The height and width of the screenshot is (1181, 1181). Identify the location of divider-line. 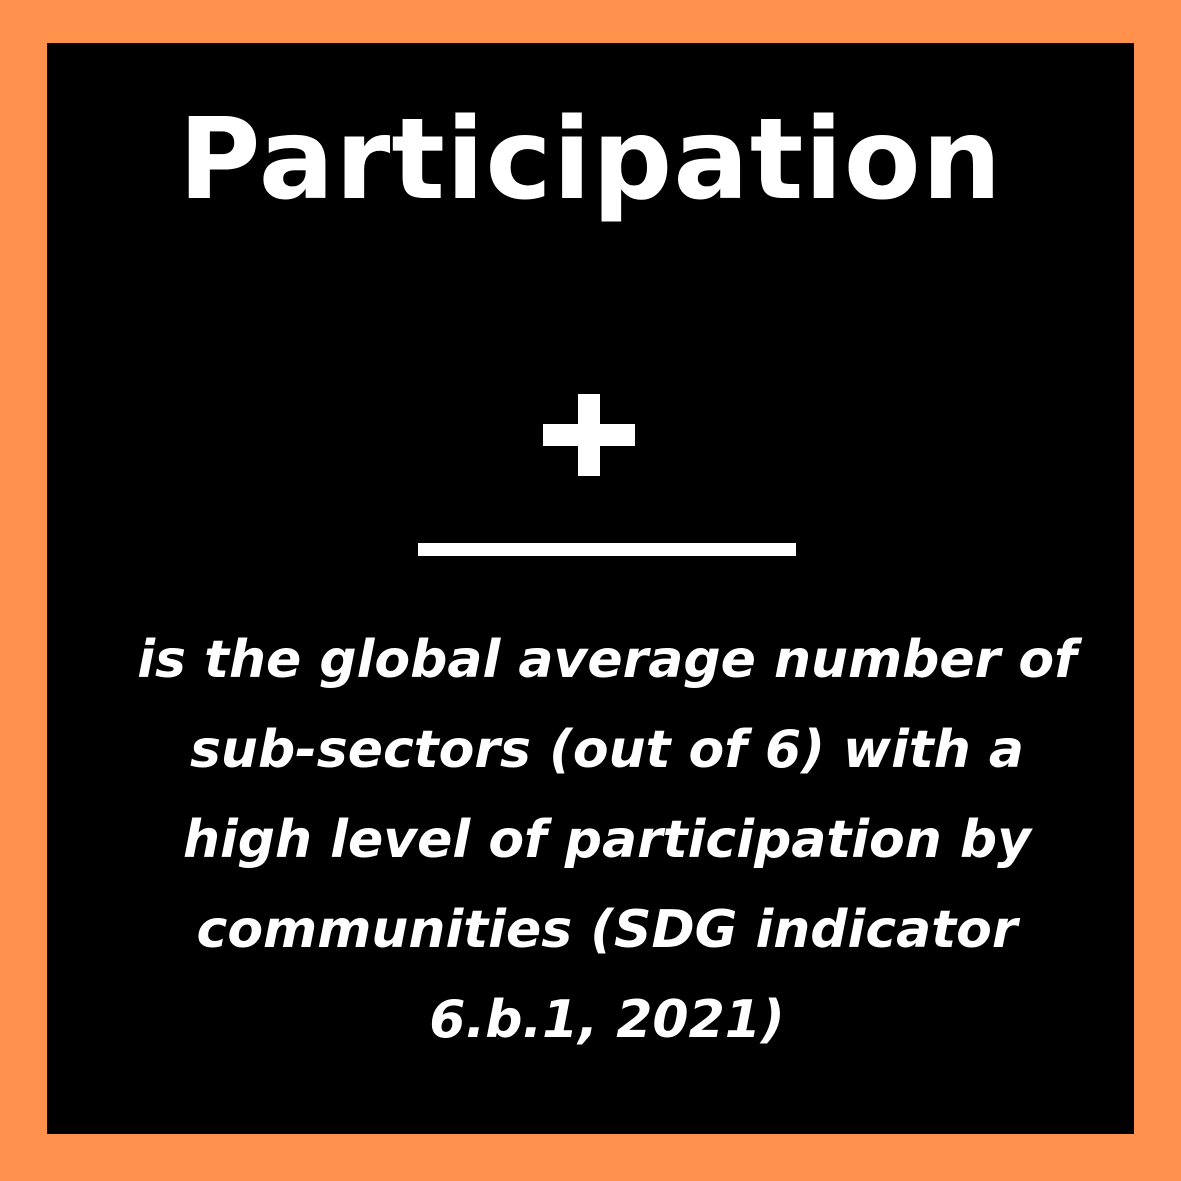
(607, 549).